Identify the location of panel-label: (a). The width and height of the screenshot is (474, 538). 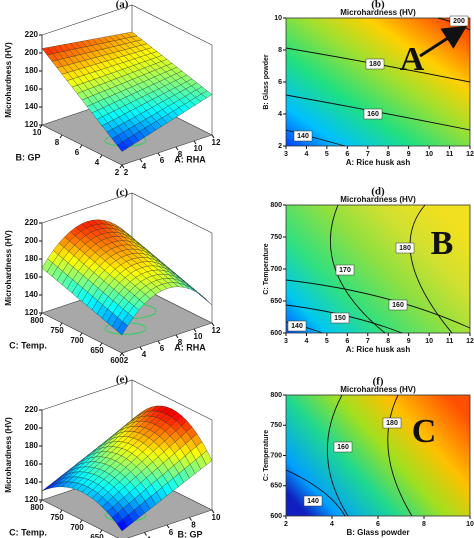
(122, 5).